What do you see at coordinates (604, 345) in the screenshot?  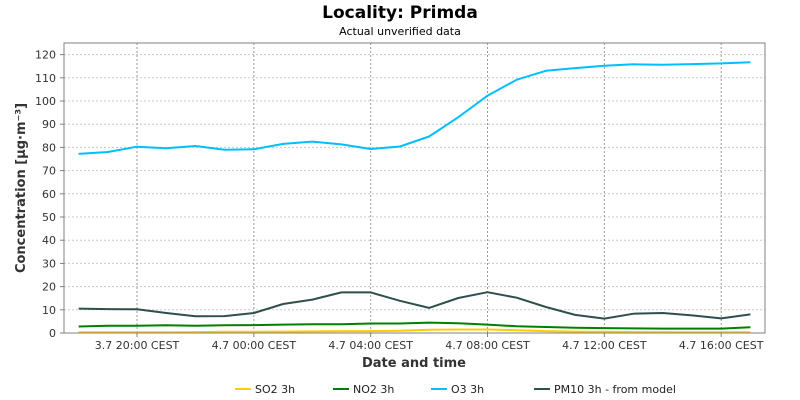 I see `x-tick-label: 4.7 12:00 CEST` at bounding box center [604, 345].